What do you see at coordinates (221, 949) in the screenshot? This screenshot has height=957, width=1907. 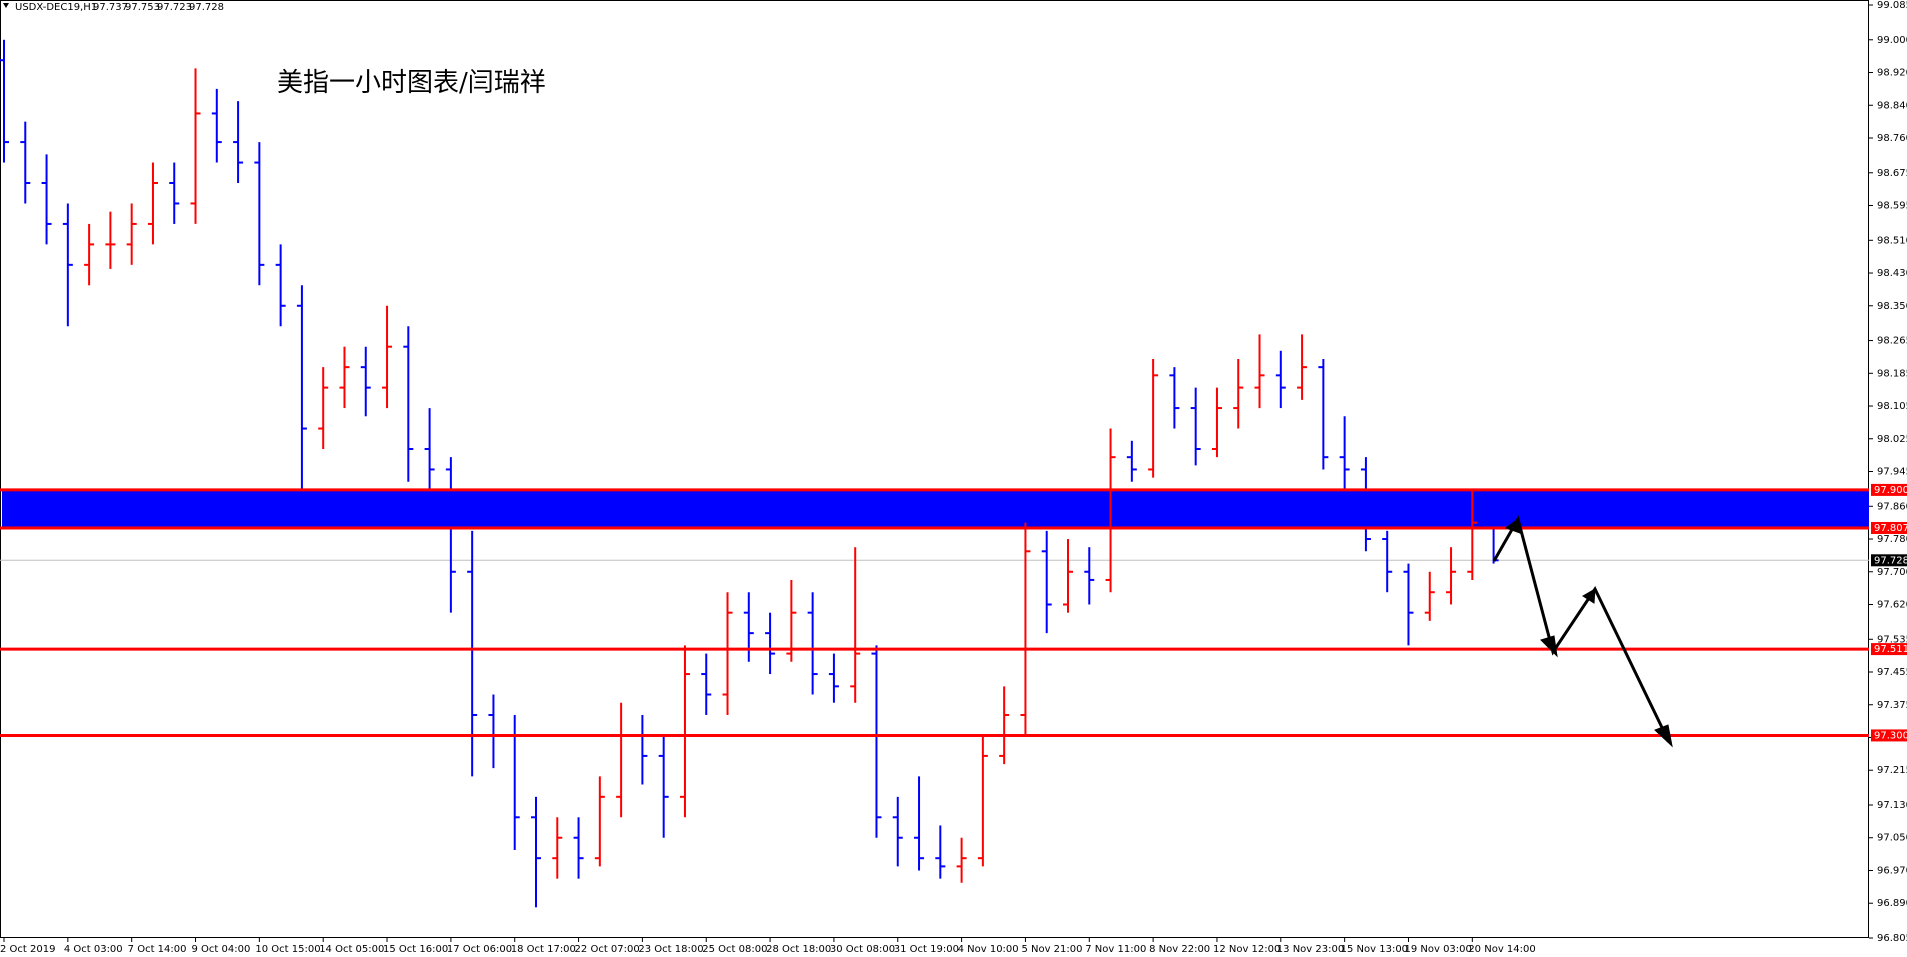 I see `x-tick-label: 9 Oct 04:00` at bounding box center [221, 949].